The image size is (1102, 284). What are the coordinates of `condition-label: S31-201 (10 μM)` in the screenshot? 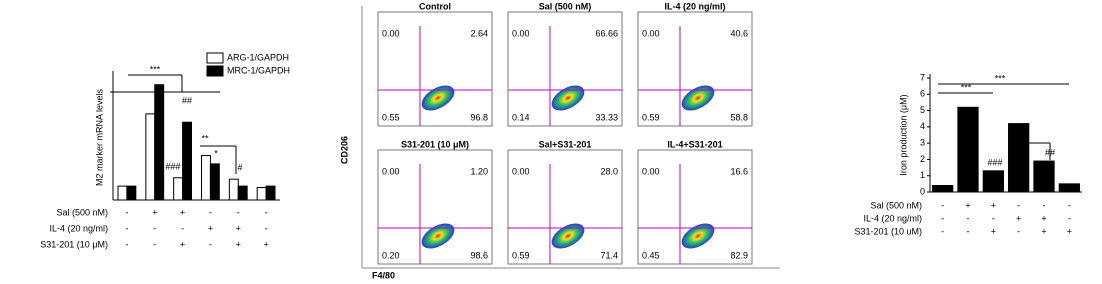 It's located at (74, 244).